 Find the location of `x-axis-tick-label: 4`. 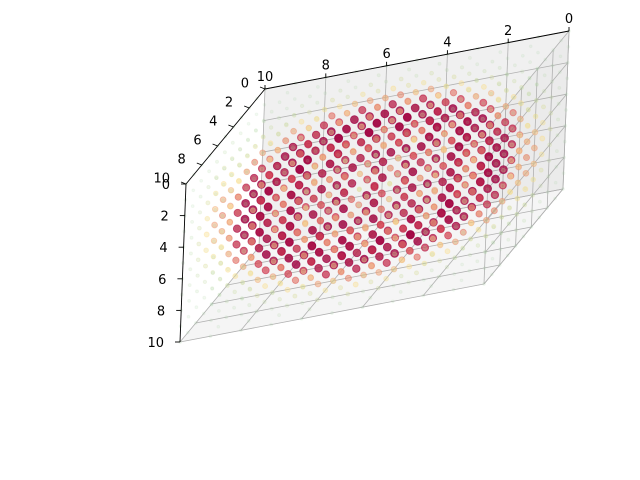

x-axis-tick-label: 4 is located at coordinates (447, 42).